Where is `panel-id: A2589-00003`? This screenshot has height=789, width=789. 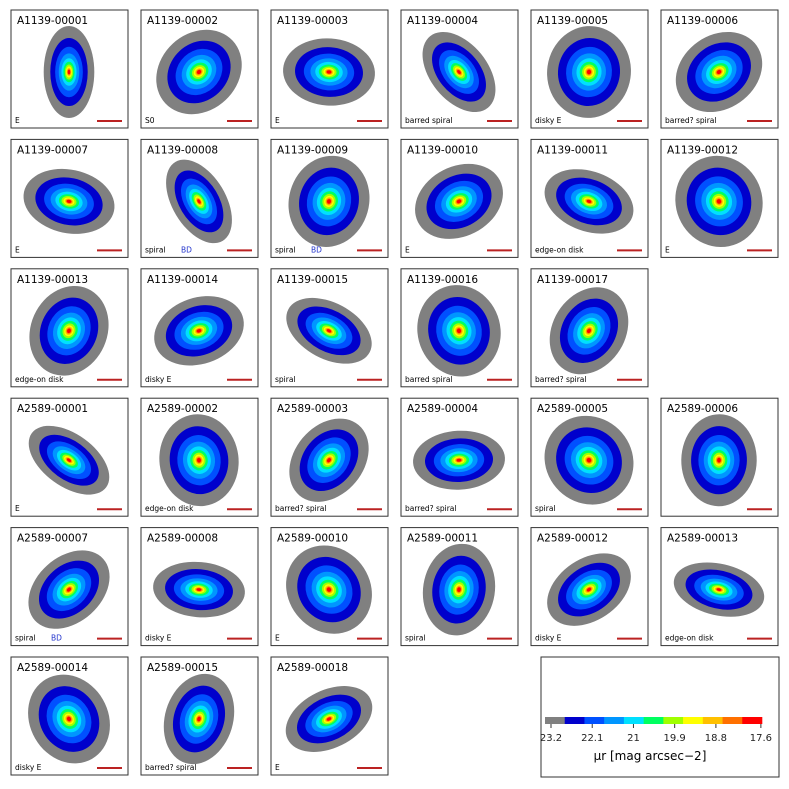 panel-id: A2589-00003 is located at coordinates (312, 409).